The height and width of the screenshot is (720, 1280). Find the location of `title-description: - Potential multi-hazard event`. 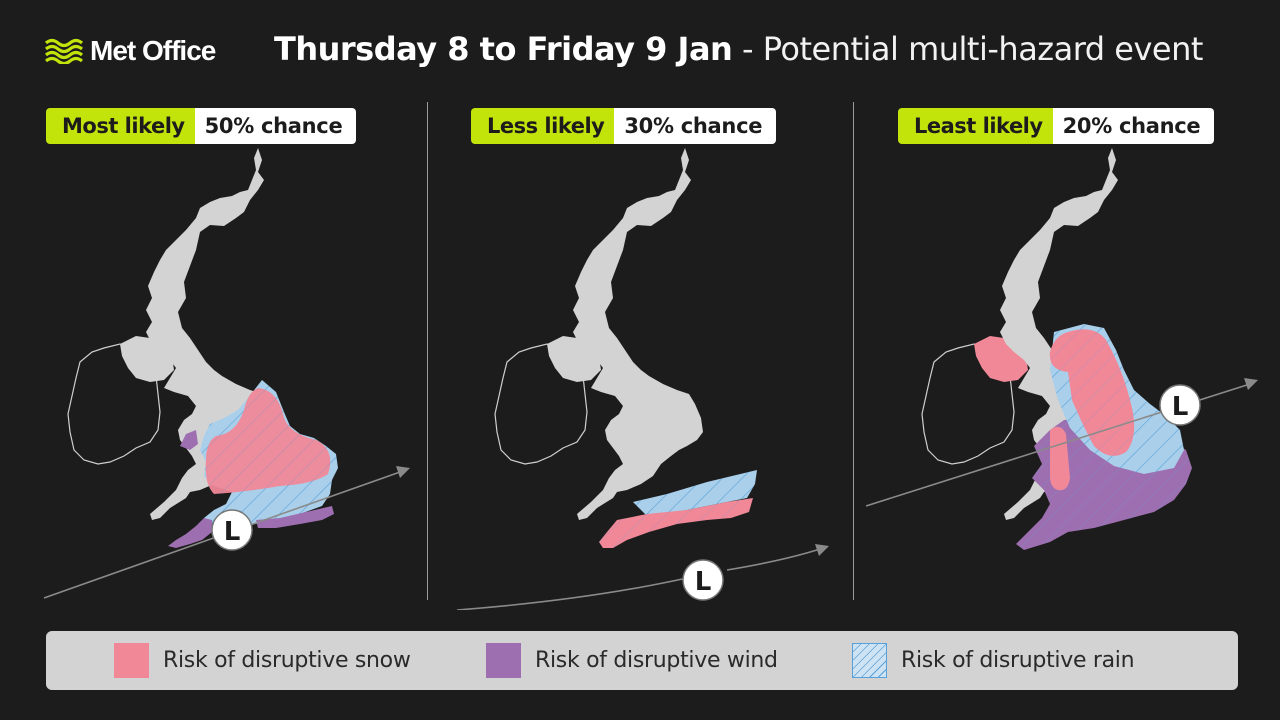

title-description: - Potential multi-hazard event is located at coordinates (967, 49).